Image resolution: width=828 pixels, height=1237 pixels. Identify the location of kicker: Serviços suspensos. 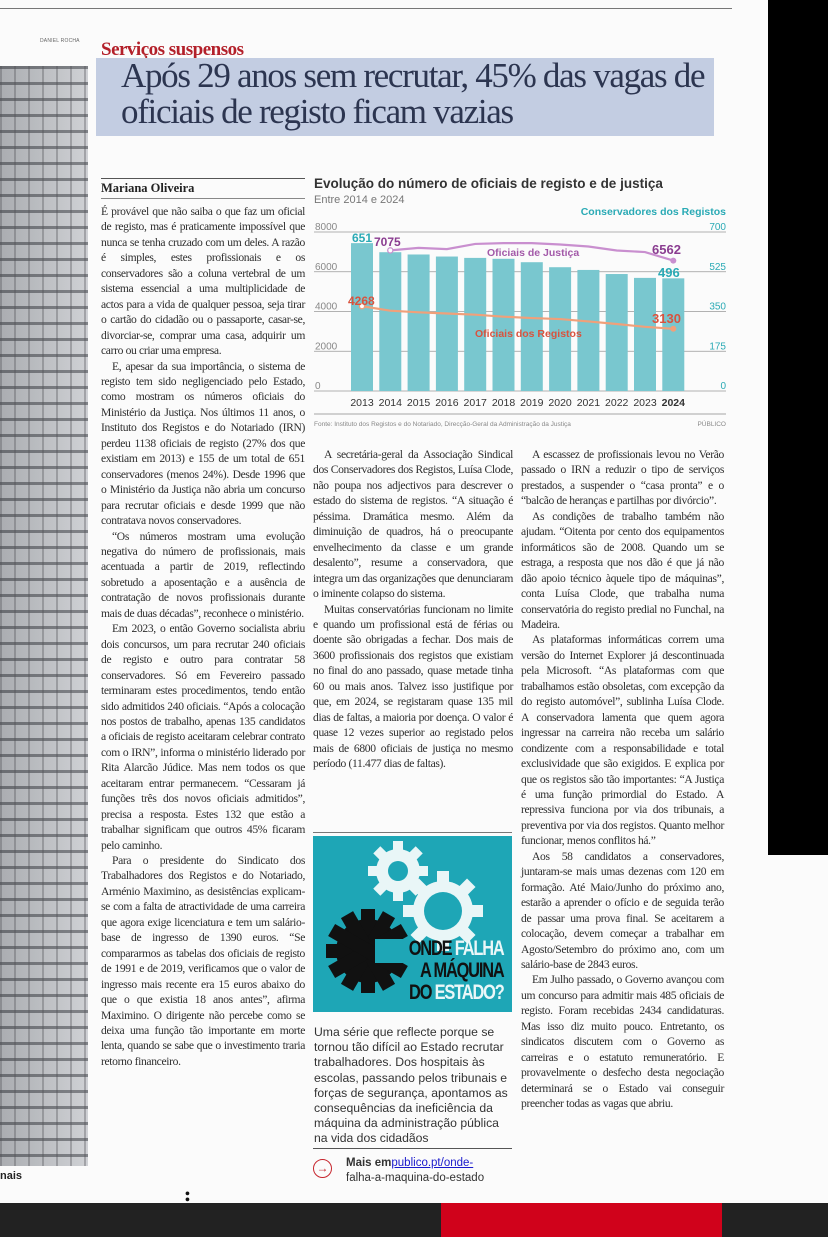
(172, 49).